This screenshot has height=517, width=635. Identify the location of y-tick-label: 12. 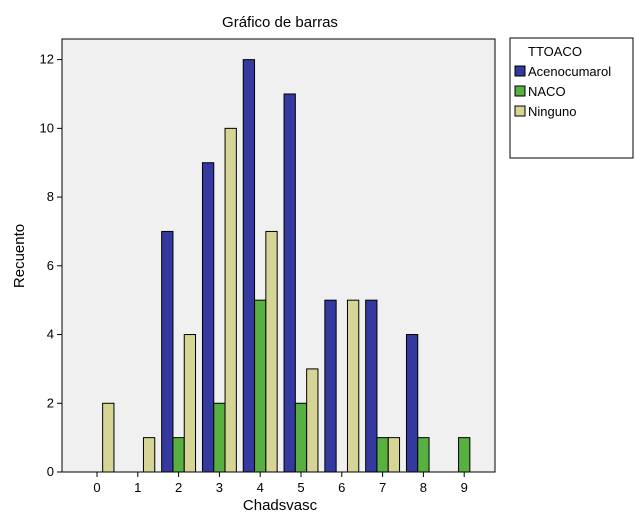
(47, 59).